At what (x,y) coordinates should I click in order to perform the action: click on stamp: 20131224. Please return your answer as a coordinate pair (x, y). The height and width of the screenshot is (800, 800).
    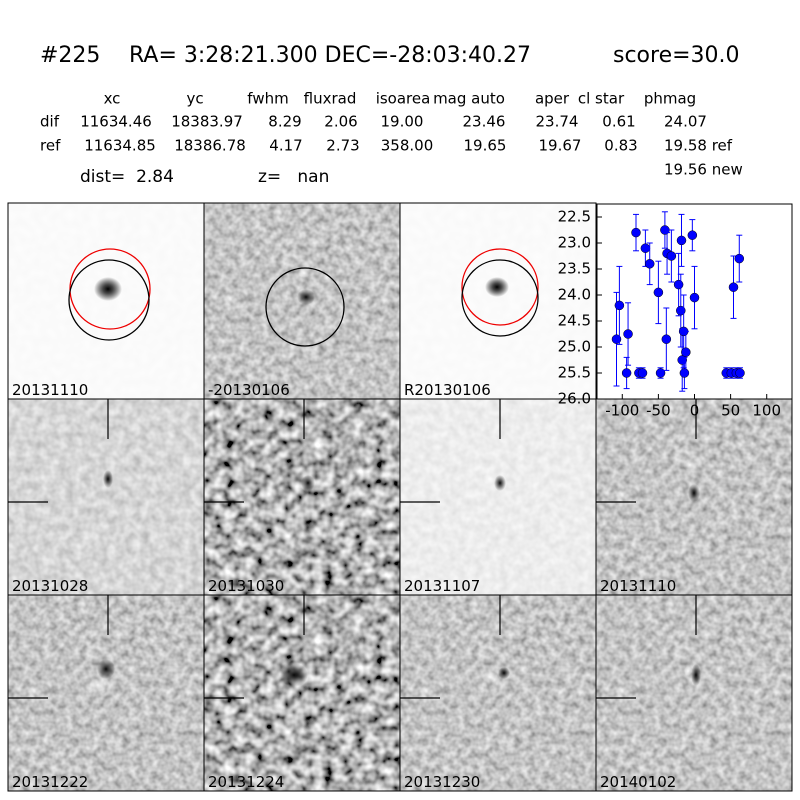
    Looking at the image, I should click on (302, 693).